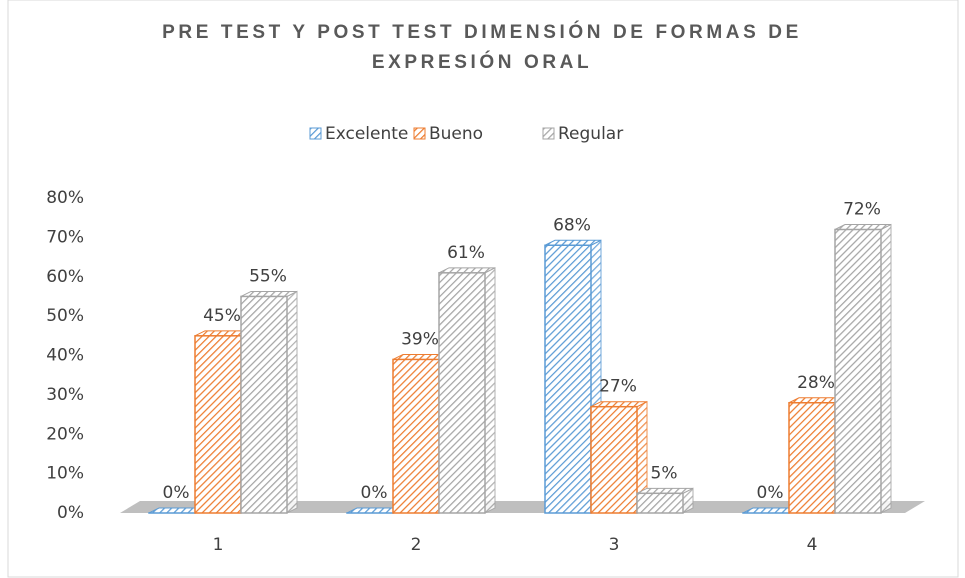  Describe the element at coordinates (862, 210) in the screenshot. I see `data-label: 72%` at that location.